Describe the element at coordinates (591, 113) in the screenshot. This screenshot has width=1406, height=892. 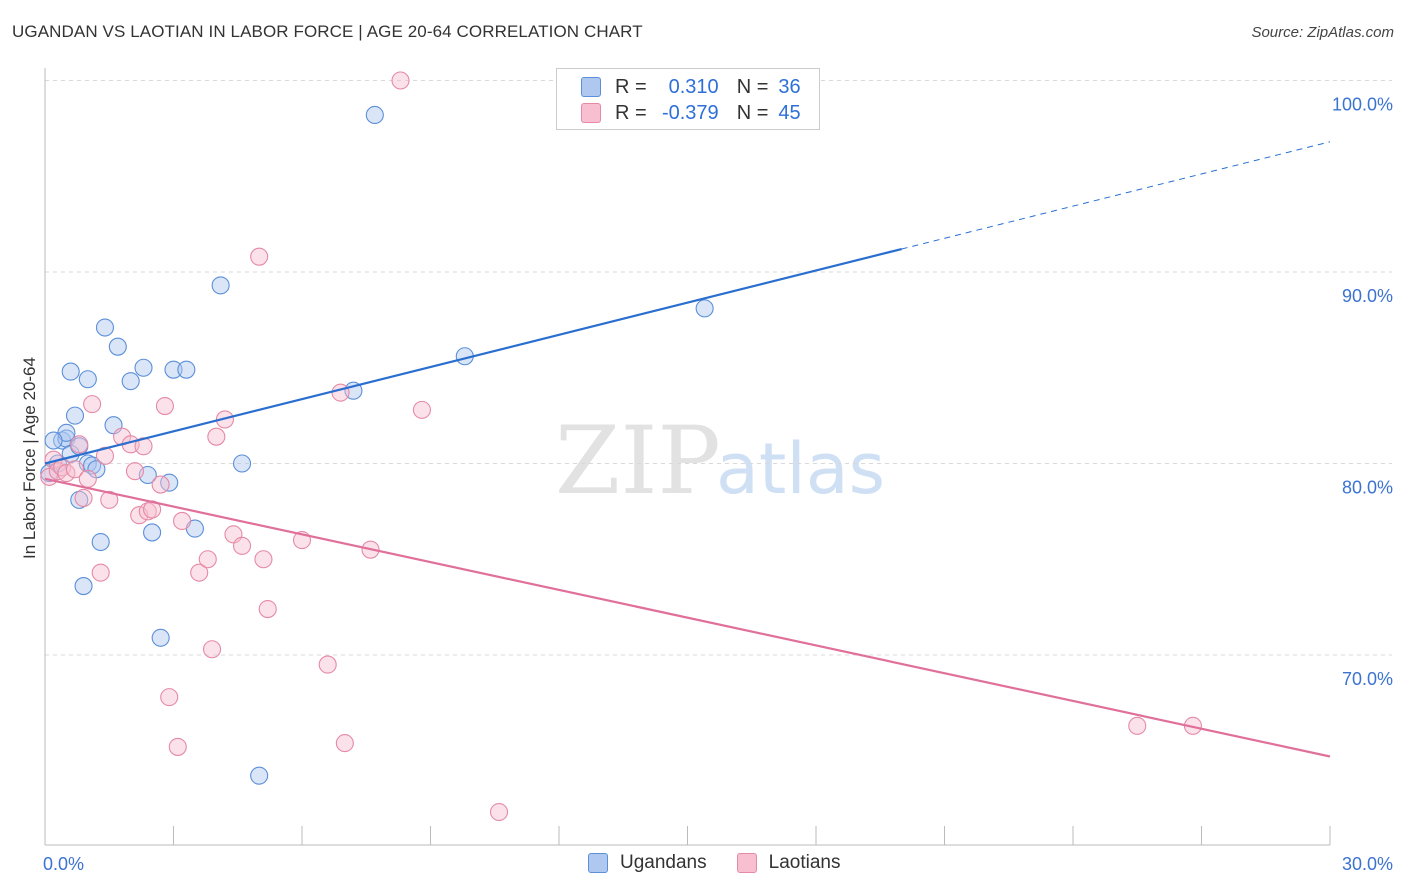
I see `legend-swatch-laotians` at that location.